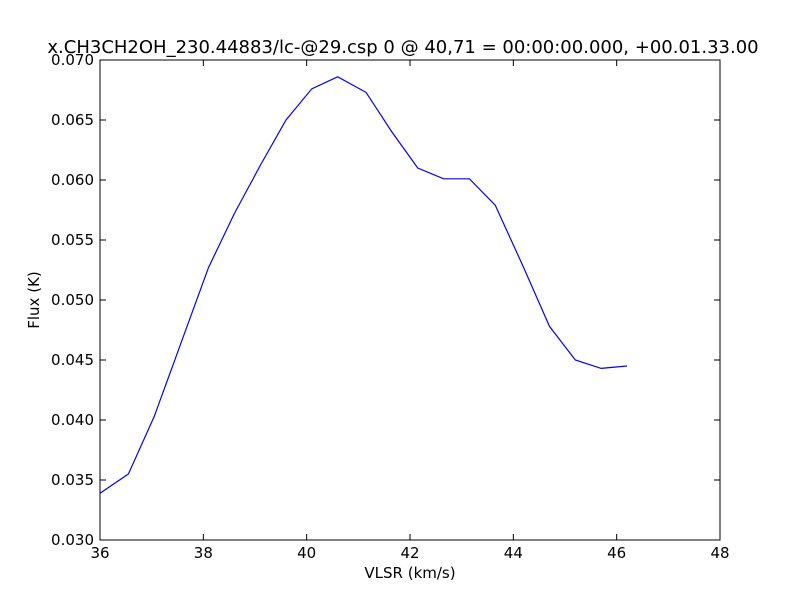 This screenshot has height=600, width=800. Describe the element at coordinates (203, 553) in the screenshot. I see `x-tick-label-1: 38` at that location.